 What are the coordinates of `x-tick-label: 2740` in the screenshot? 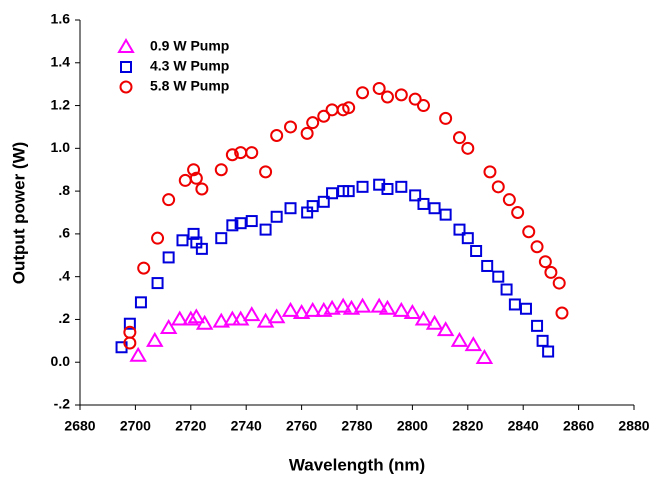 It's located at (246, 426).